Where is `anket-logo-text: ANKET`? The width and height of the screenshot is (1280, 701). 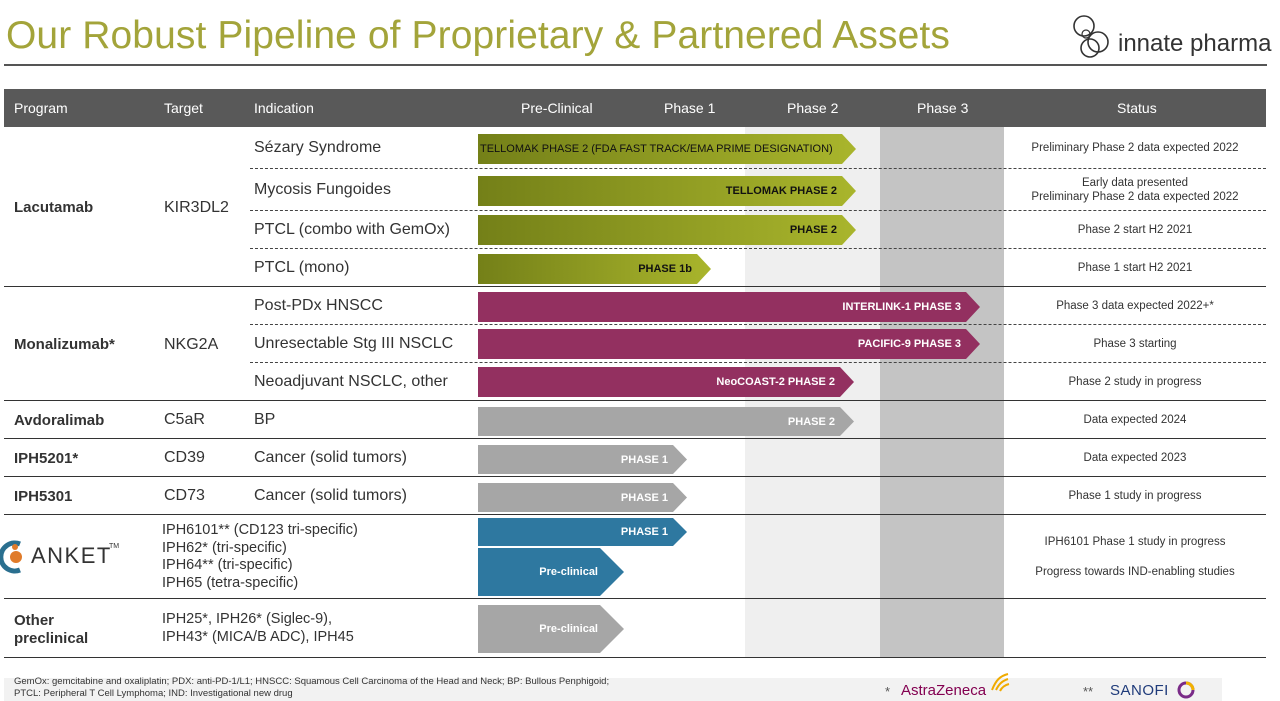 anket-logo-text: ANKET is located at coordinates (71, 555).